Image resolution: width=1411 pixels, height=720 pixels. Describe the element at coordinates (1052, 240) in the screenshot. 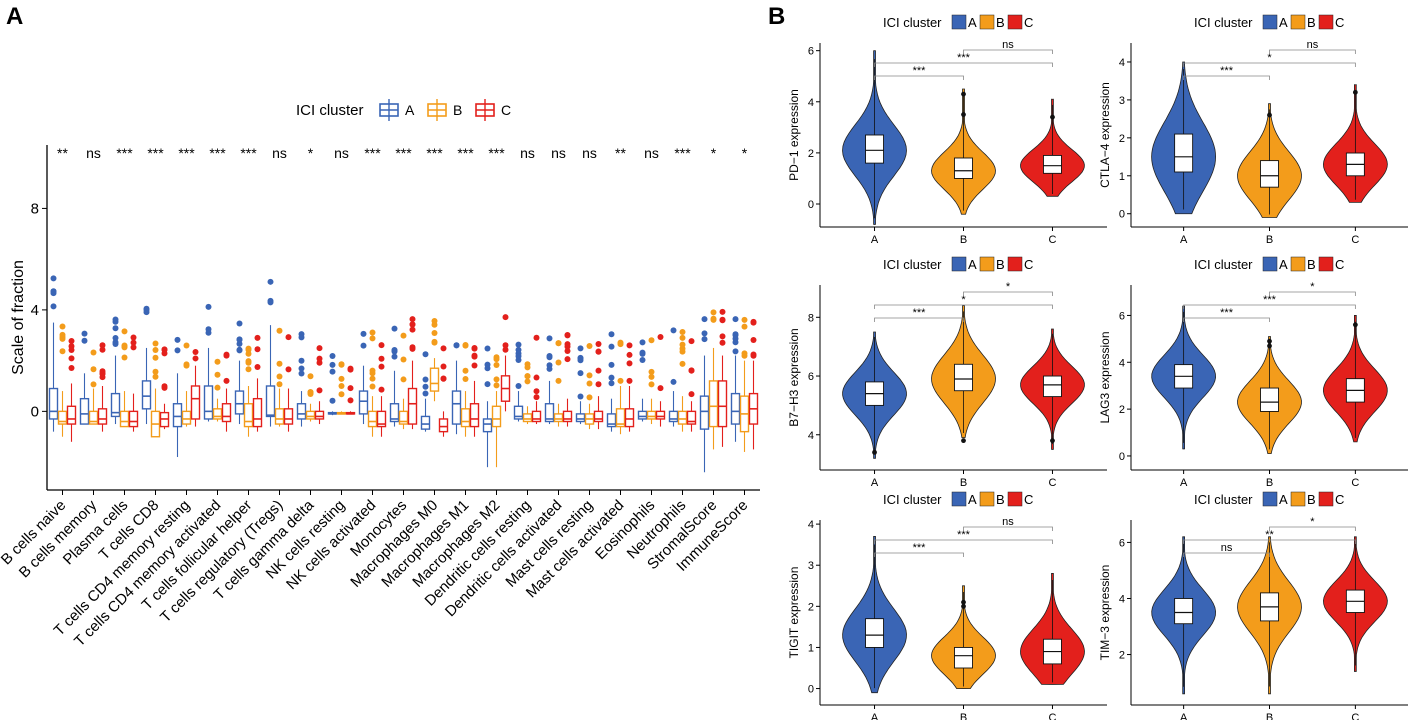

I see `x-tick-label: C` at that location.